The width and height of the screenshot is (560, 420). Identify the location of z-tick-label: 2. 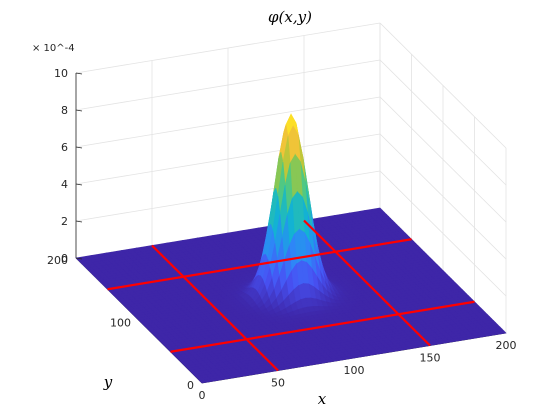
(64, 221).